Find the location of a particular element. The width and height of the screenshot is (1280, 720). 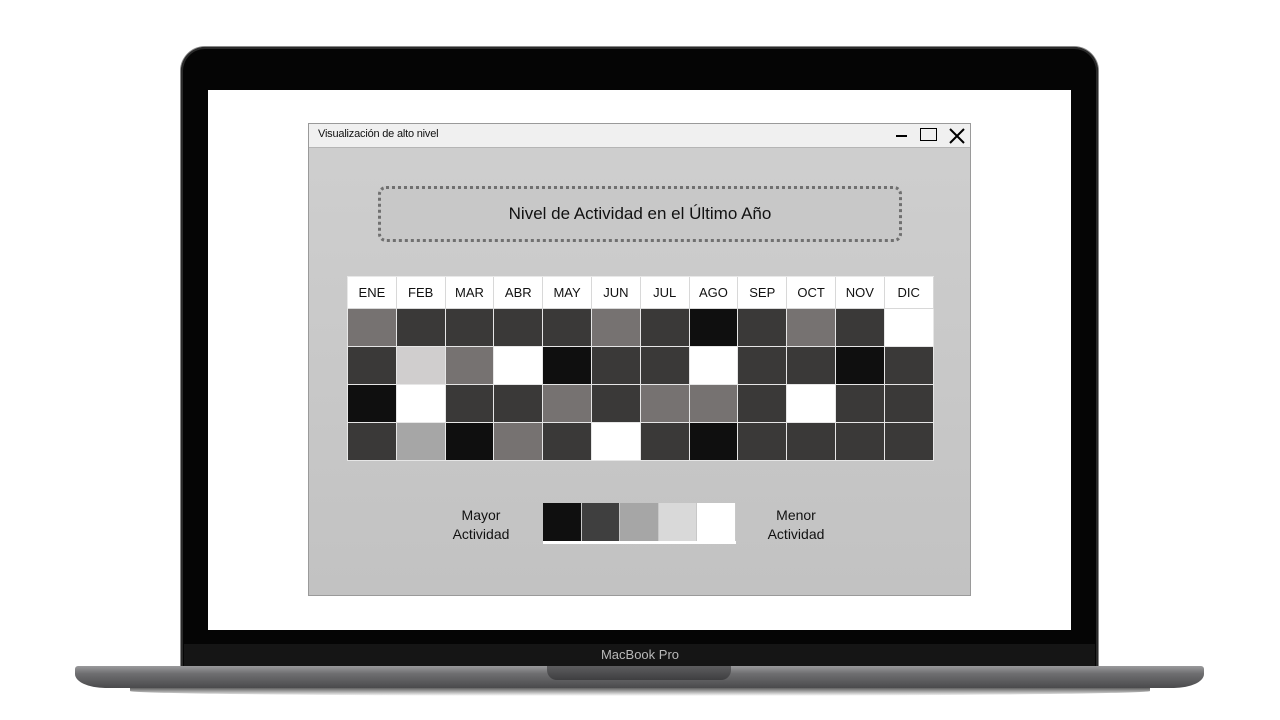

heading-box: Nivel de Actividad en el Último Año is located at coordinates (640, 214).